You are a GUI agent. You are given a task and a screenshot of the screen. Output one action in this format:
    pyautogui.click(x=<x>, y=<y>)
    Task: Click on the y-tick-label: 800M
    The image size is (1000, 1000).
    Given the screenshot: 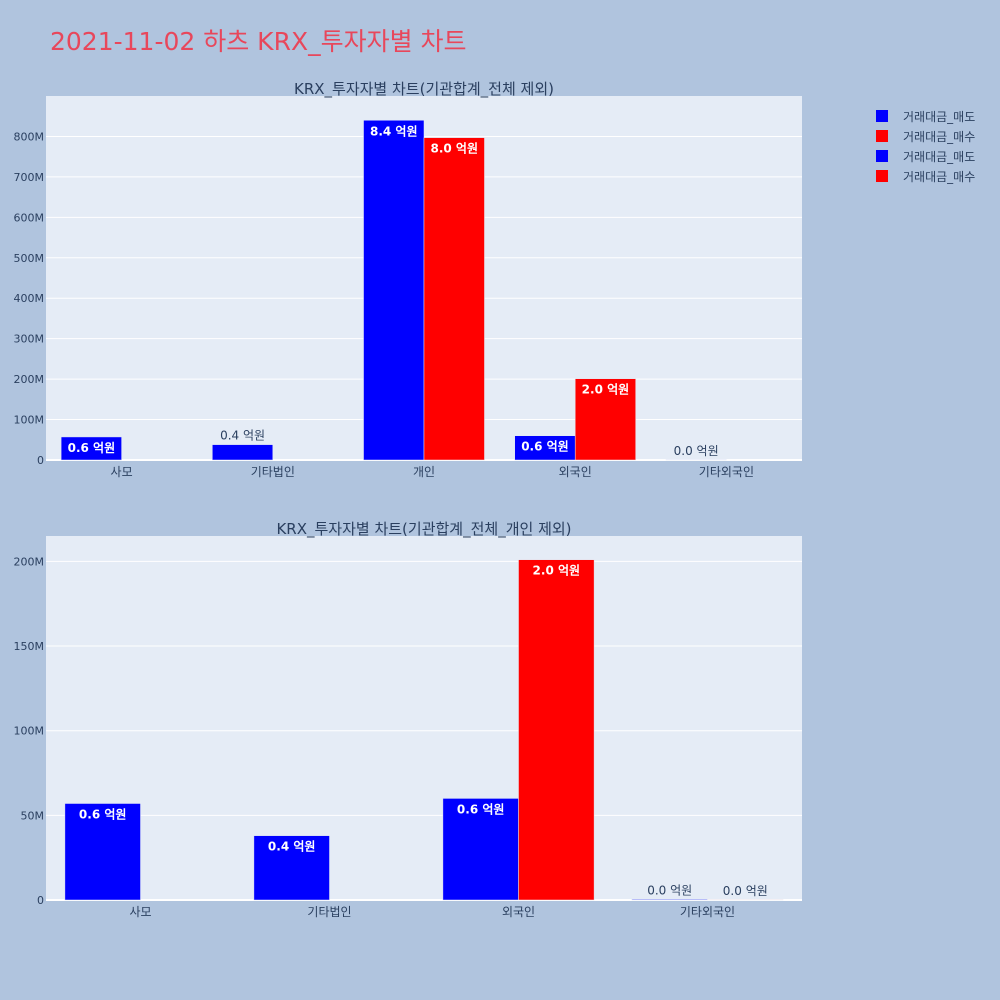 What is the action you would take?
    pyautogui.click(x=29, y=136)
    